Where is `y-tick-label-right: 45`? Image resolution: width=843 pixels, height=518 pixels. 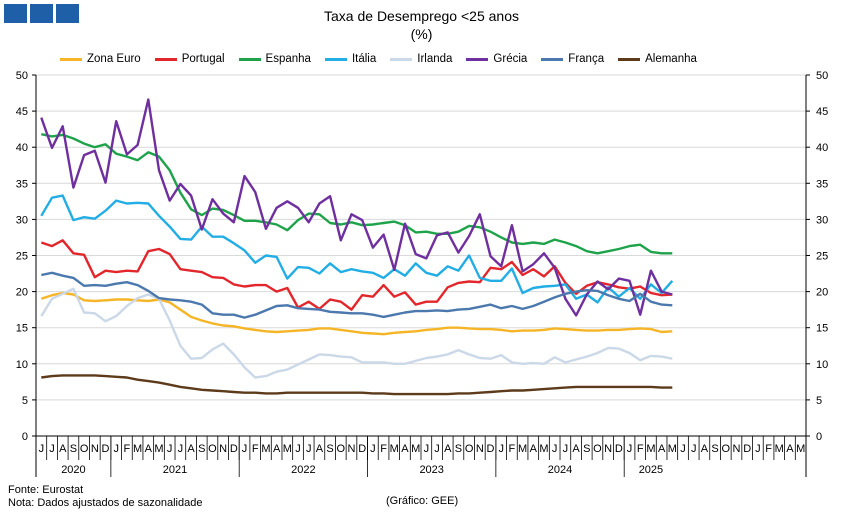
y-tick-label-right: 45 is located at coordinates (822, 112).